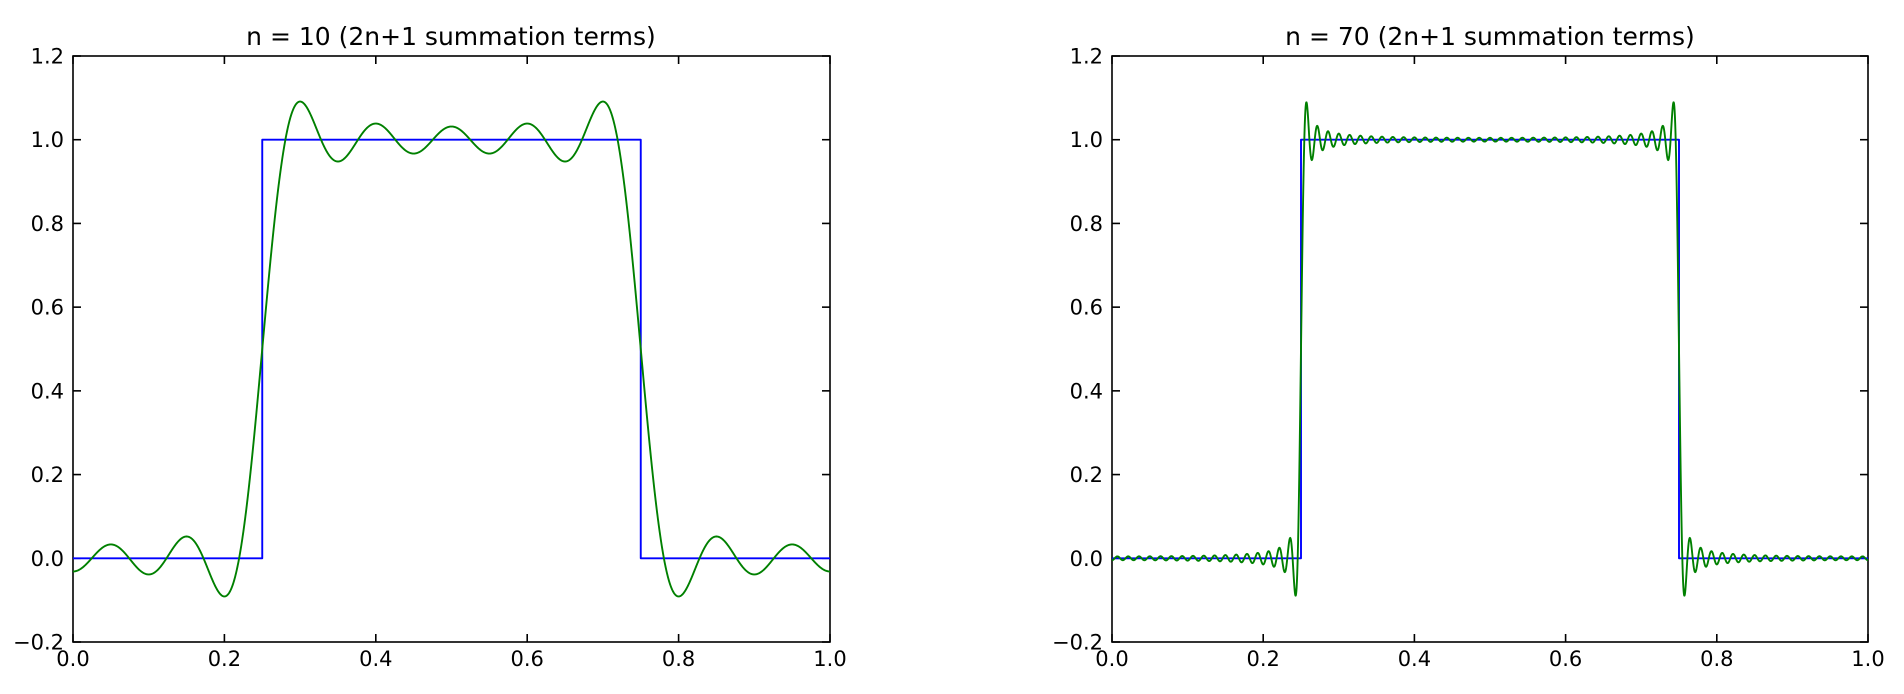 Image resolution: width=1904 pixels, height=694 pixels. What do you see at coordinates (451, 36) in the screenshot?
I see `left-plot-title: n = 10 (2n+1 summation terms)` at bounding box center [451, 36].